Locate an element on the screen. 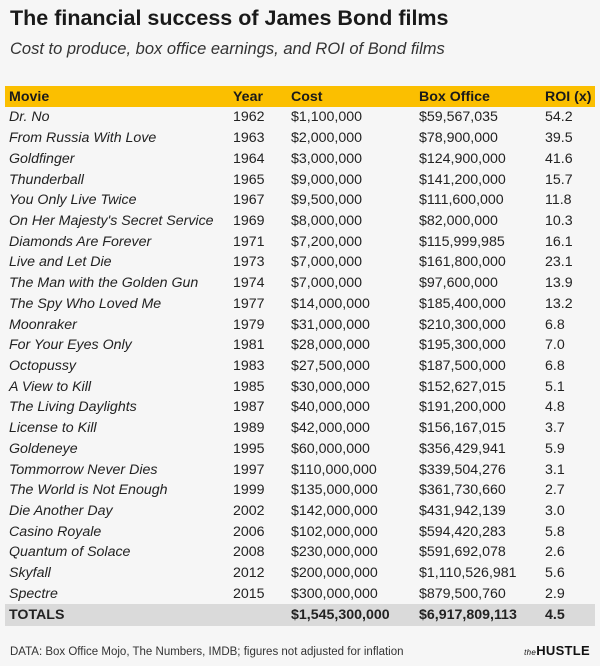  movie-cell: For Your Eyes Only is located at coordinates (70, 345).